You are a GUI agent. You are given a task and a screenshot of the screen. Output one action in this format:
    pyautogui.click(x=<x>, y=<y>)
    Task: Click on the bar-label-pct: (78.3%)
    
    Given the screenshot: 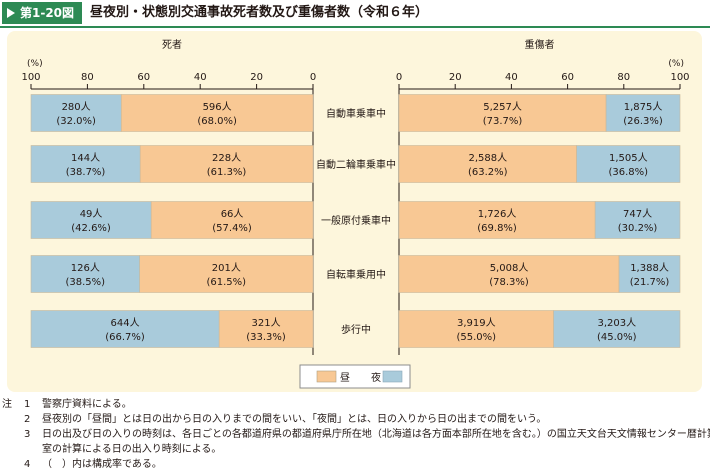 What is the action you would take?
    pyautogui.click(x=509, y=282)
    